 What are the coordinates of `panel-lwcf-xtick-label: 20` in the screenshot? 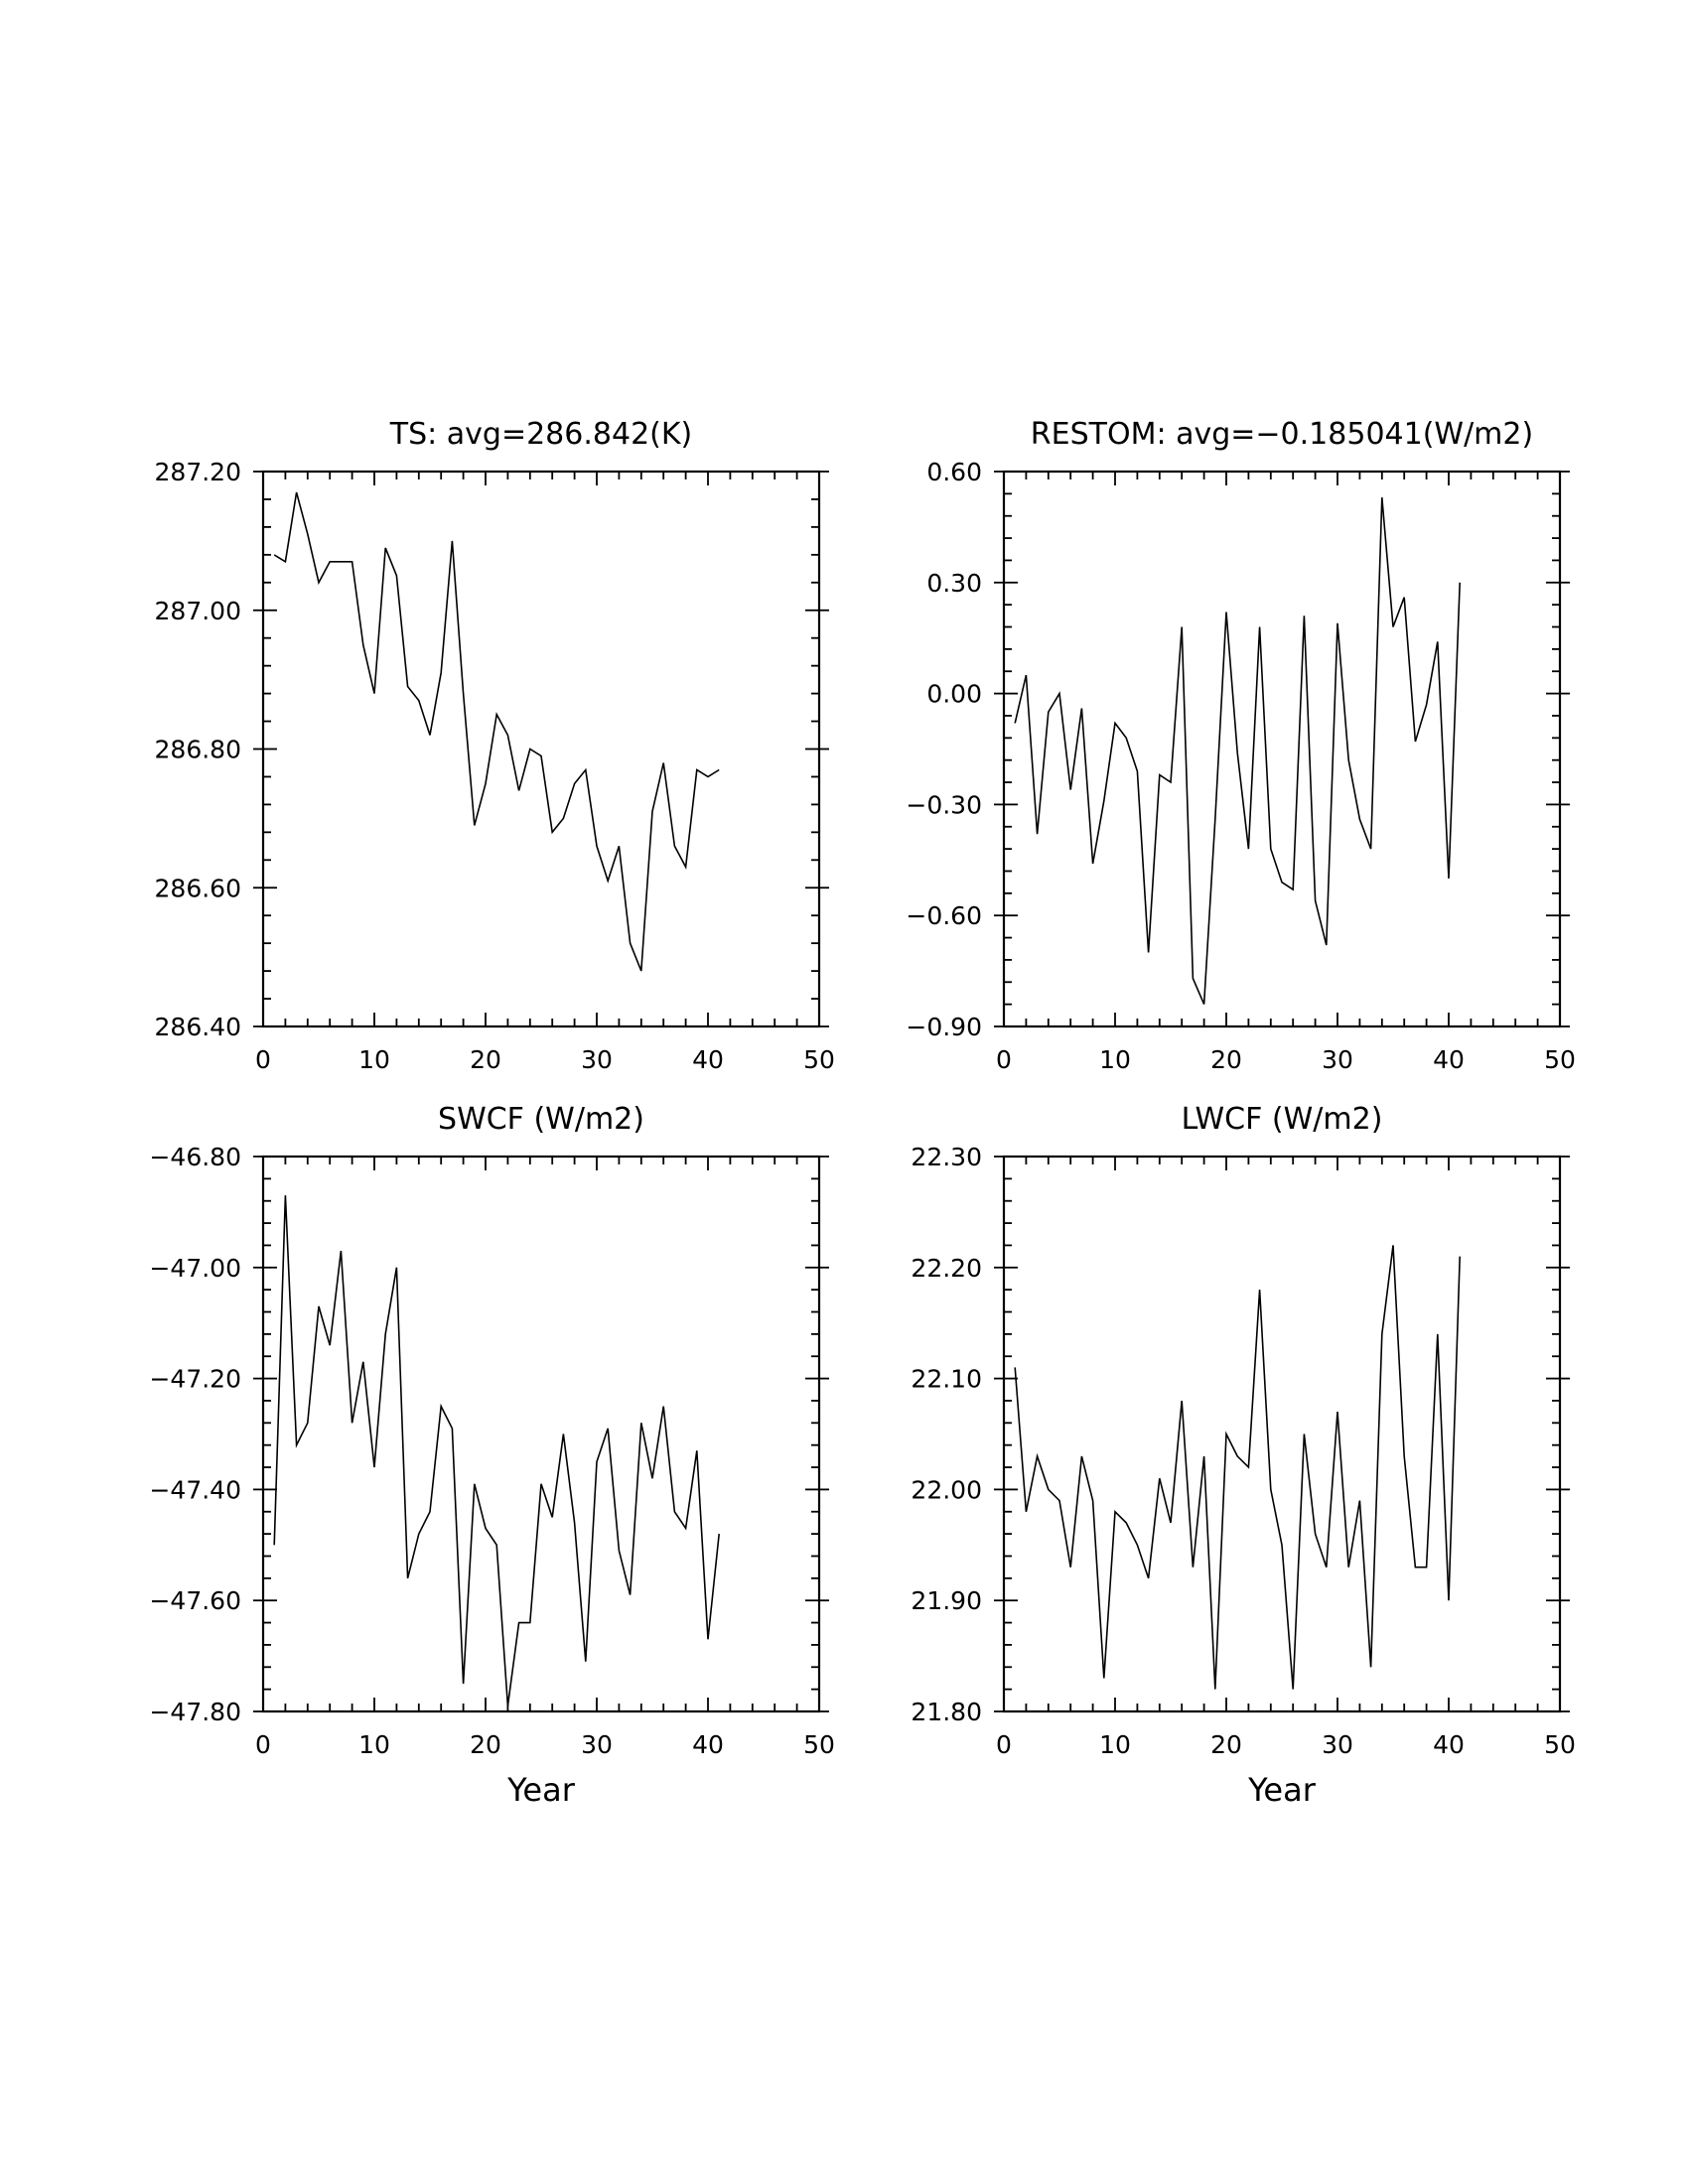 It's located at (1226, 1744).